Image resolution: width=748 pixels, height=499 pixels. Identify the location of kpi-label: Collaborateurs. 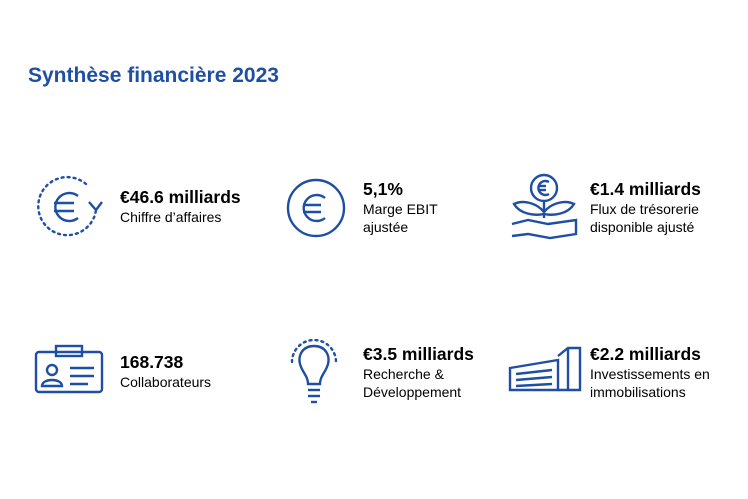
(166, 382).